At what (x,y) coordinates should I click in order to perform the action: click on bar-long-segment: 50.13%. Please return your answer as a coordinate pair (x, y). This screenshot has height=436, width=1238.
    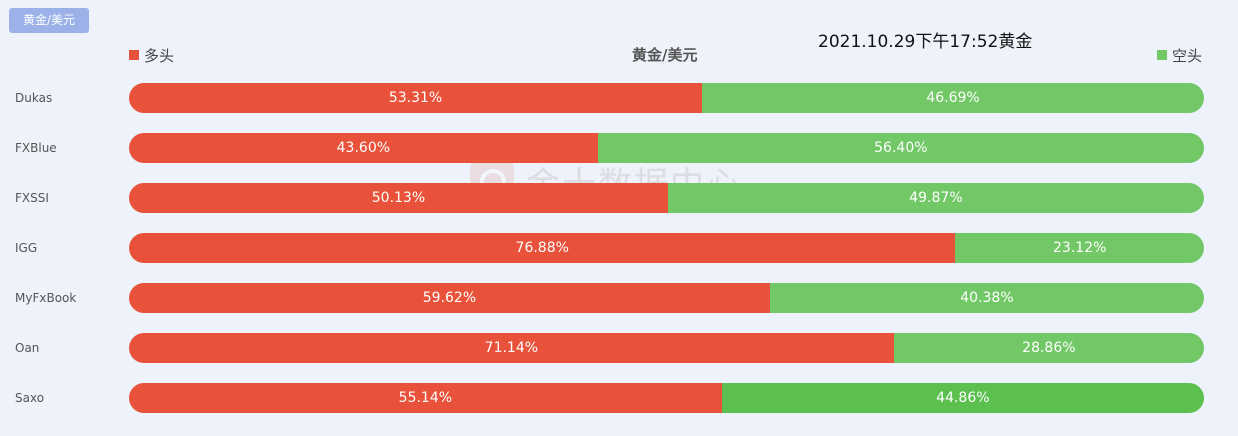
    Looking at the image, I should click on (398, 198).